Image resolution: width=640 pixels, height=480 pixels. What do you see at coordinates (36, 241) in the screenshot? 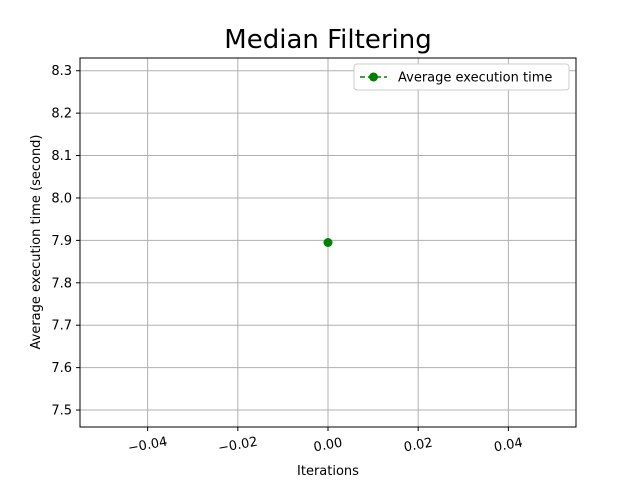
I see `y-axis-label: Average execution time (second)` at bounding box center [36, 241].